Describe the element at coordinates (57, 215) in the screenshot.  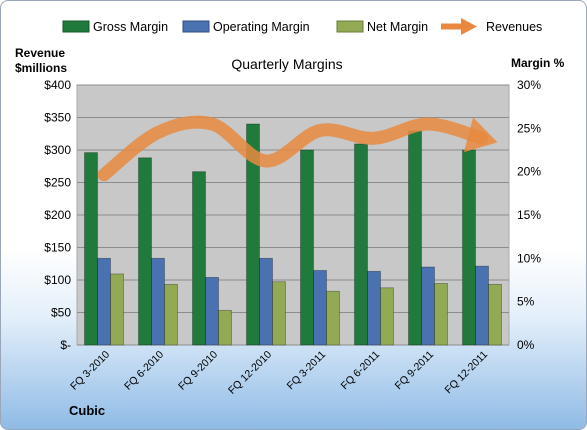
I see `left-tick-label: $200` at that location.